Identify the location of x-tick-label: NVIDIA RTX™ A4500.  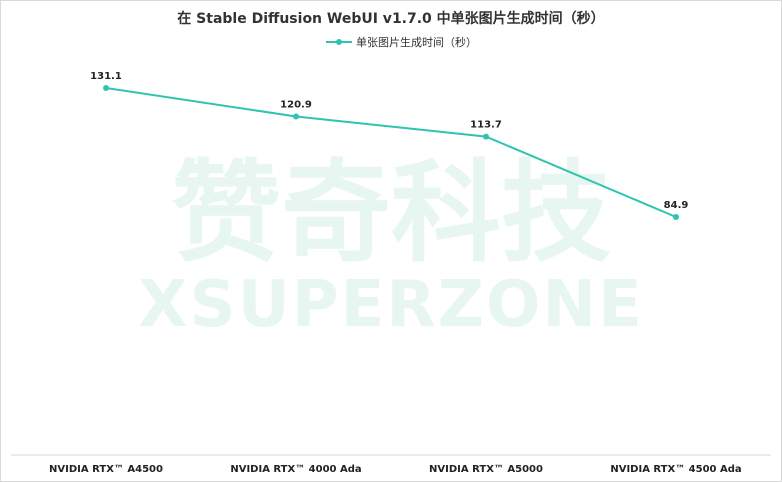
(106, 469).